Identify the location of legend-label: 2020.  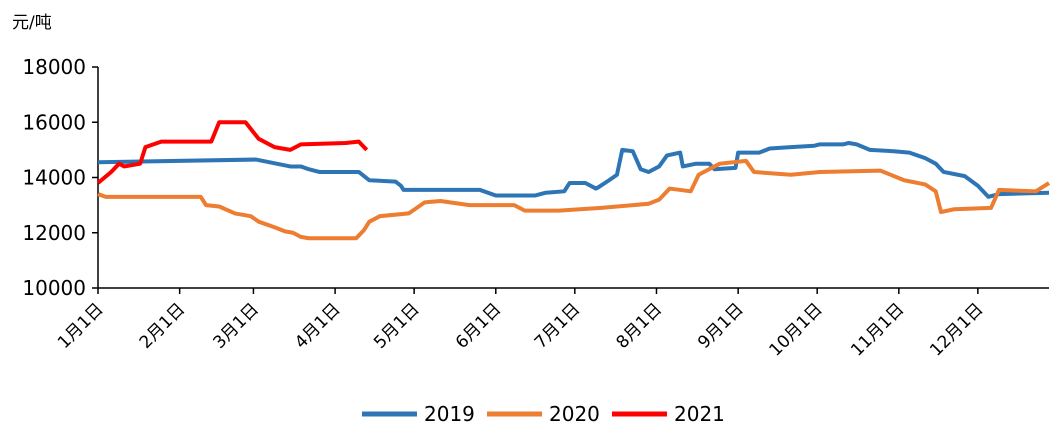
(574, 414).